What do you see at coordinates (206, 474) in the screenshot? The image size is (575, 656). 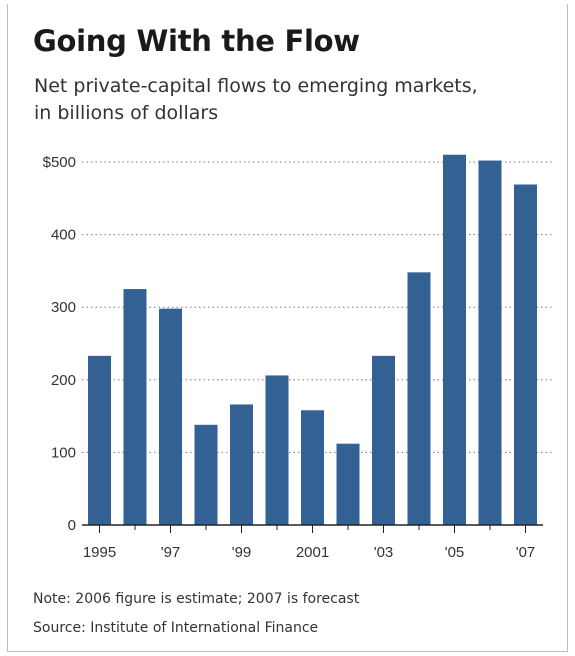 I see `bar-1998` at bounding box center [206, 474].